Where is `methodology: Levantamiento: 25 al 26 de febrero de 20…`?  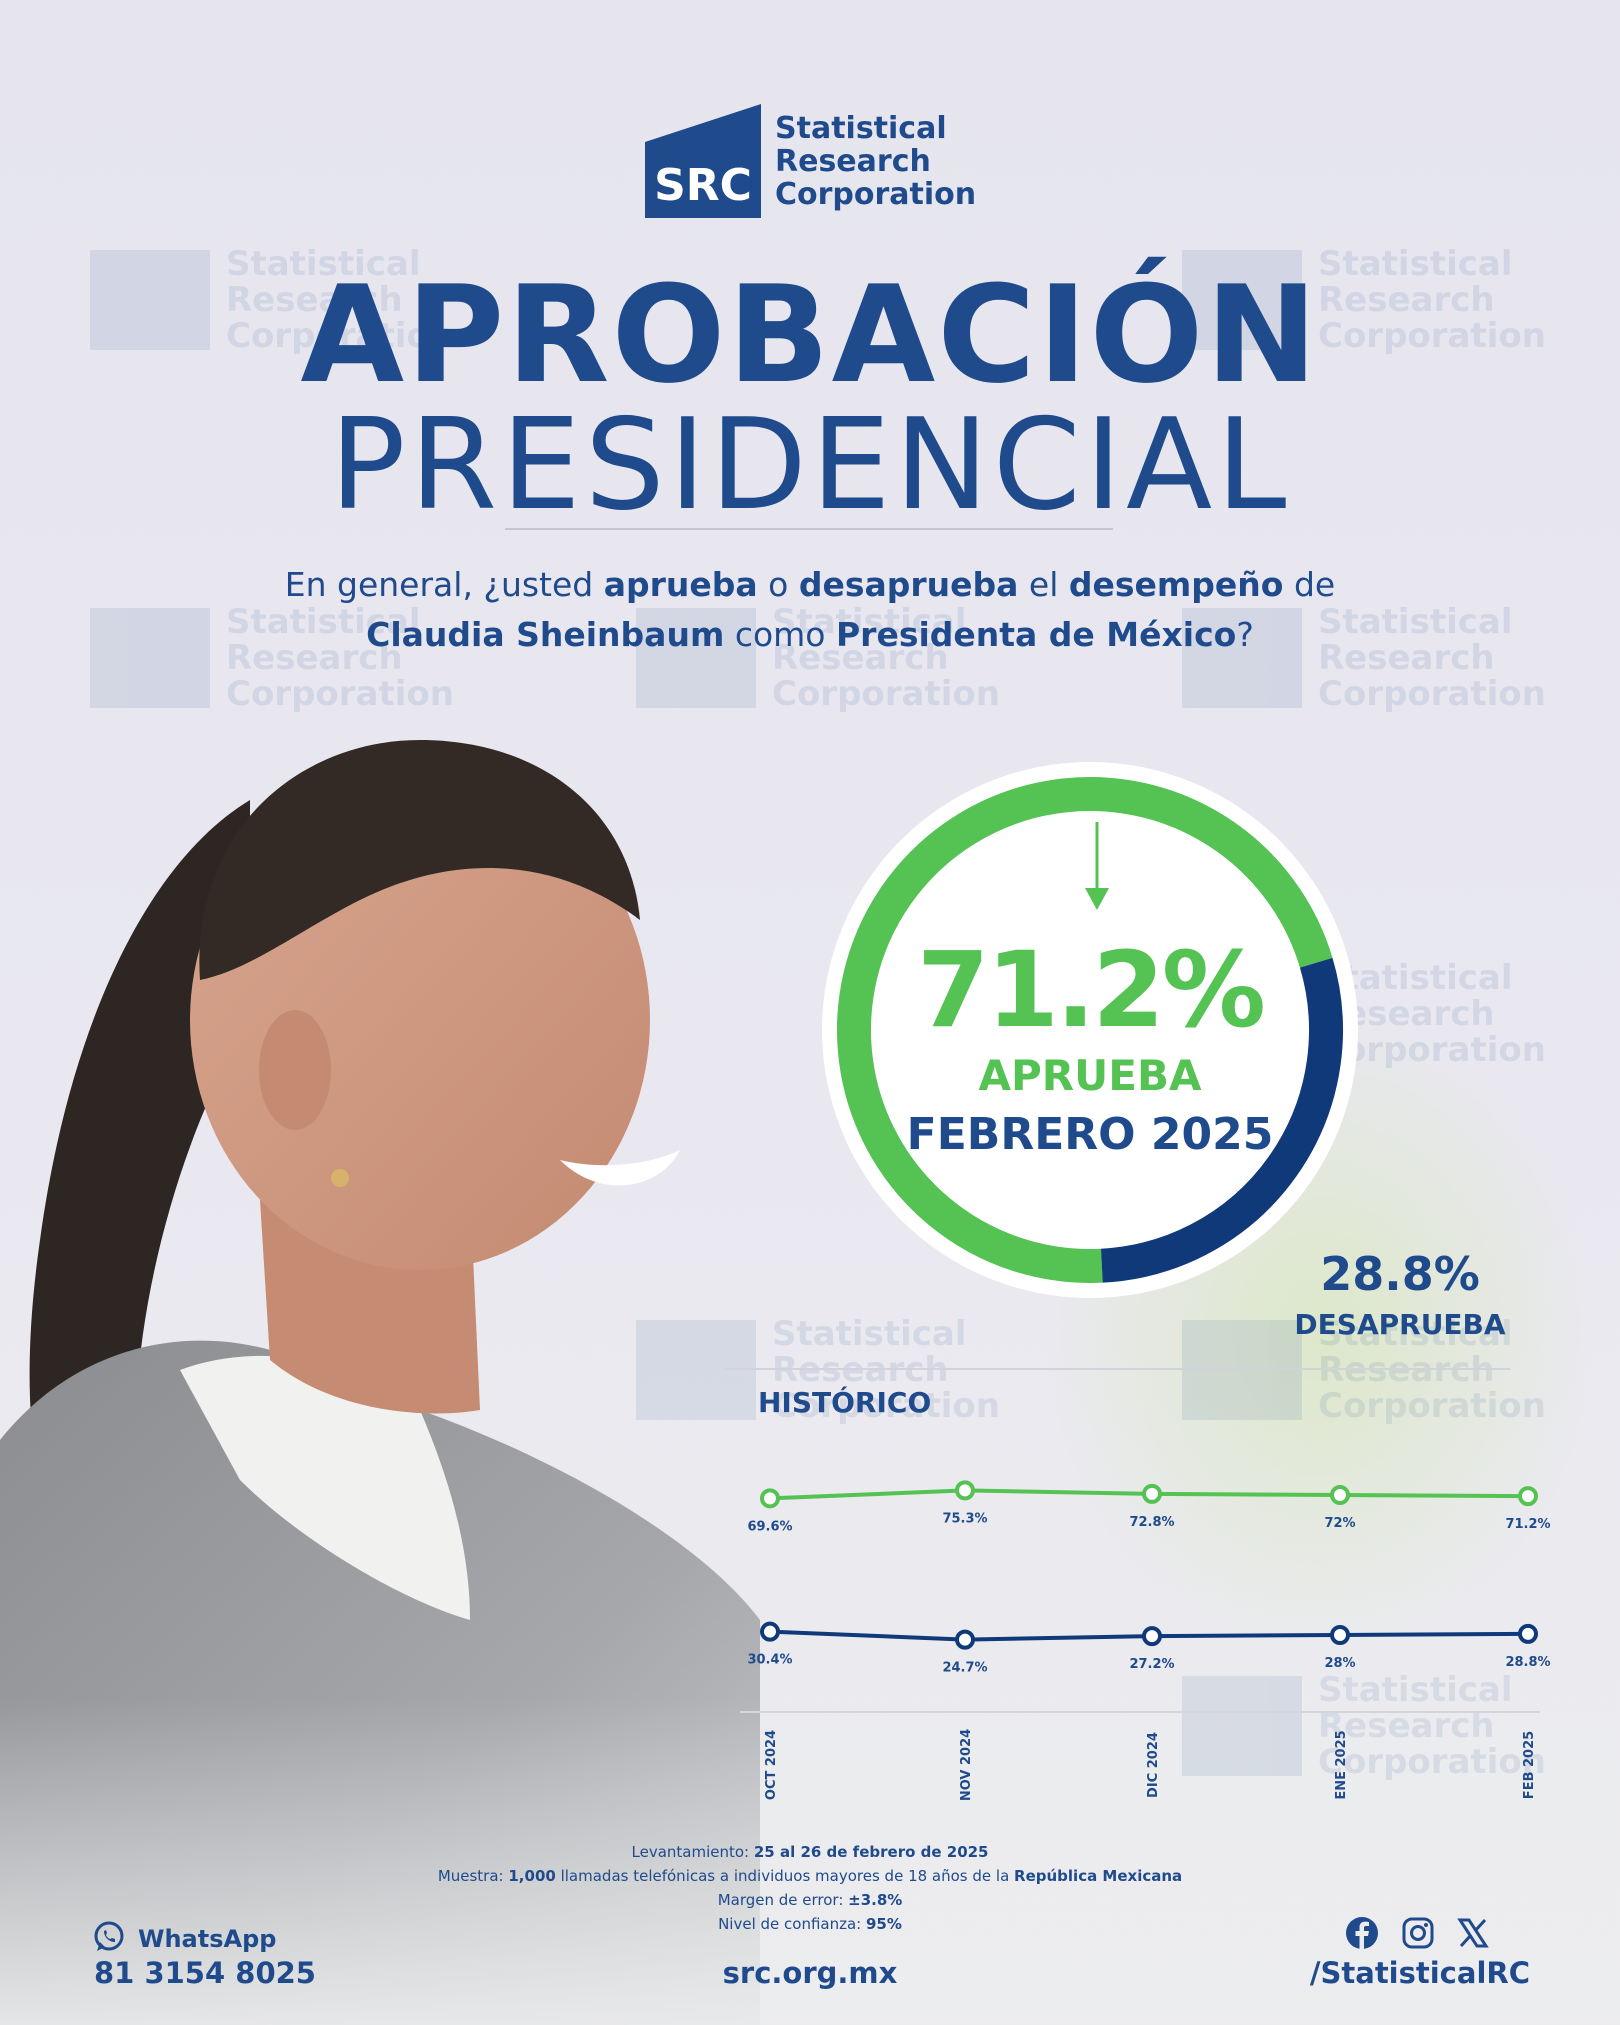
methodology: Levantamiento: 25 al 26 de febrero de 20… is located at coordinates (810, 1888).